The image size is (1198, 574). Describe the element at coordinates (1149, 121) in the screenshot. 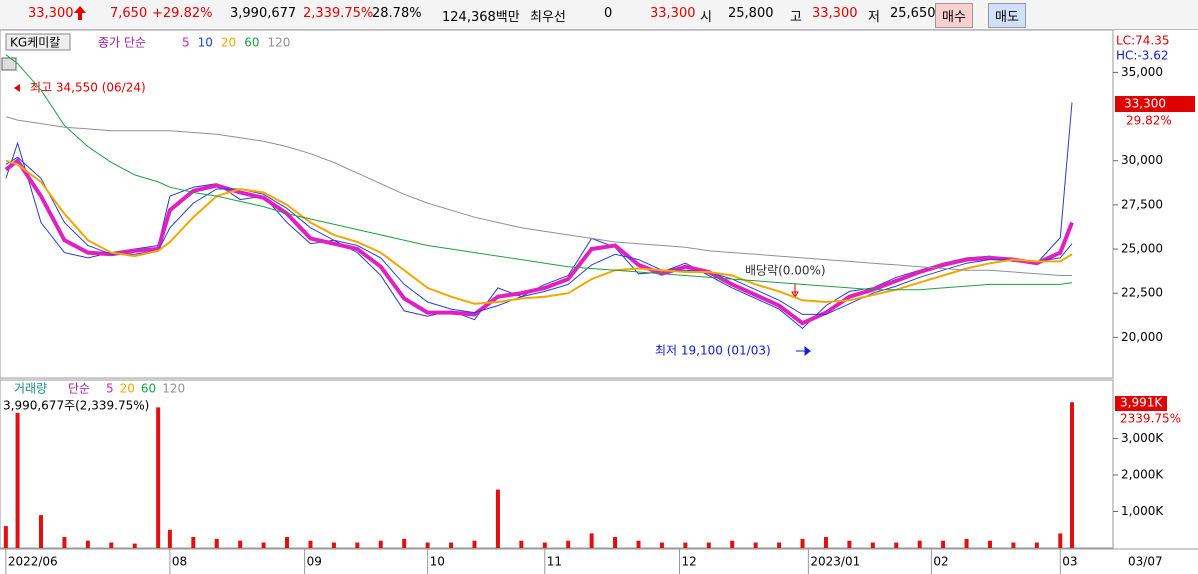

I see `change-label: 29.82%` at that location.